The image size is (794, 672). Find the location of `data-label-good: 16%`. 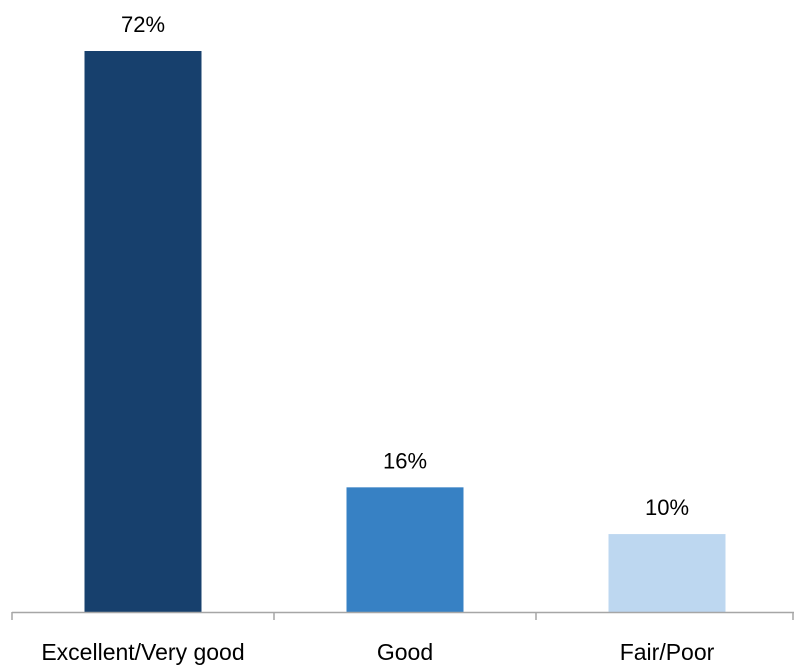

data-label-good: 16% is located at coordinates (405, 460).